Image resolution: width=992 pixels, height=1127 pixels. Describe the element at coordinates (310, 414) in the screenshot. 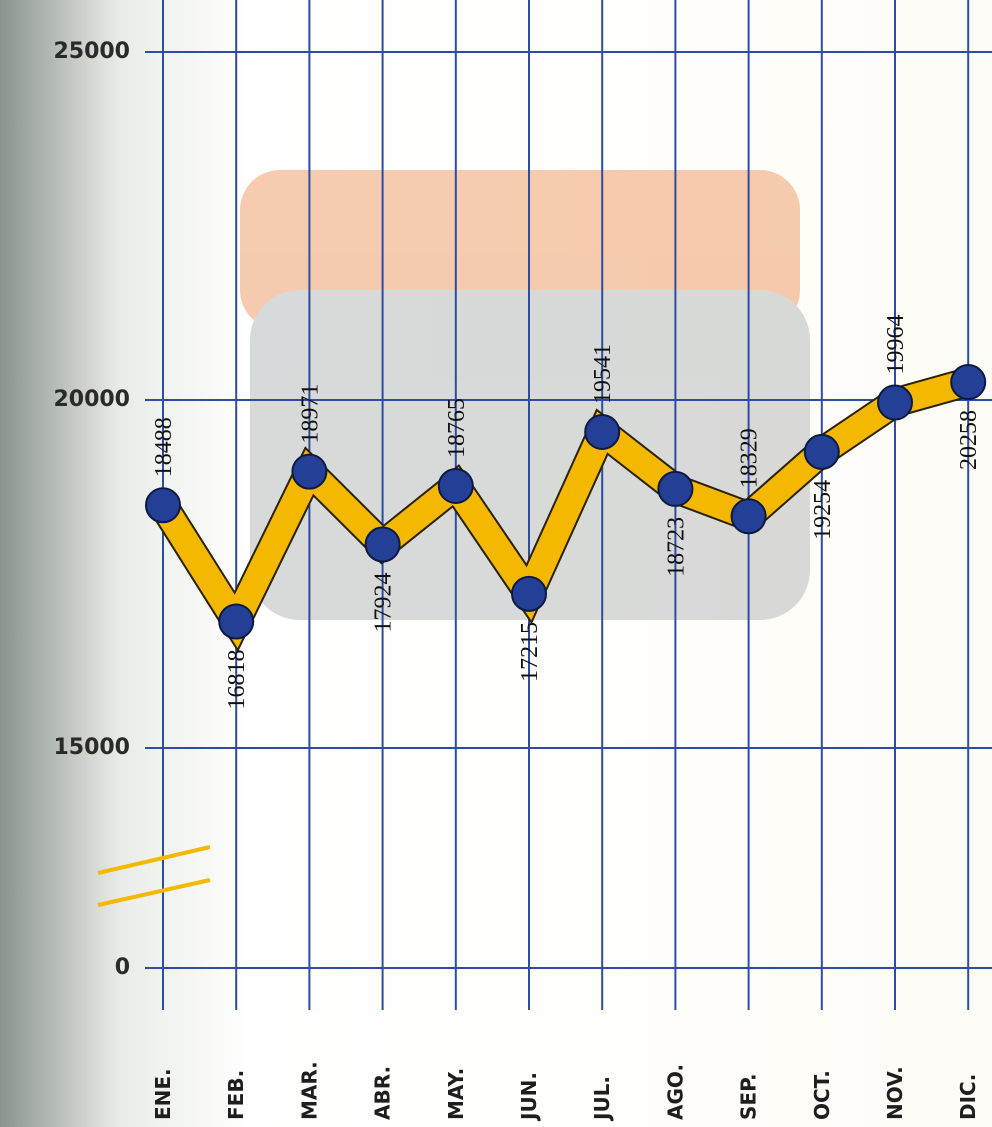

I see `value-label: 18971` at that location.